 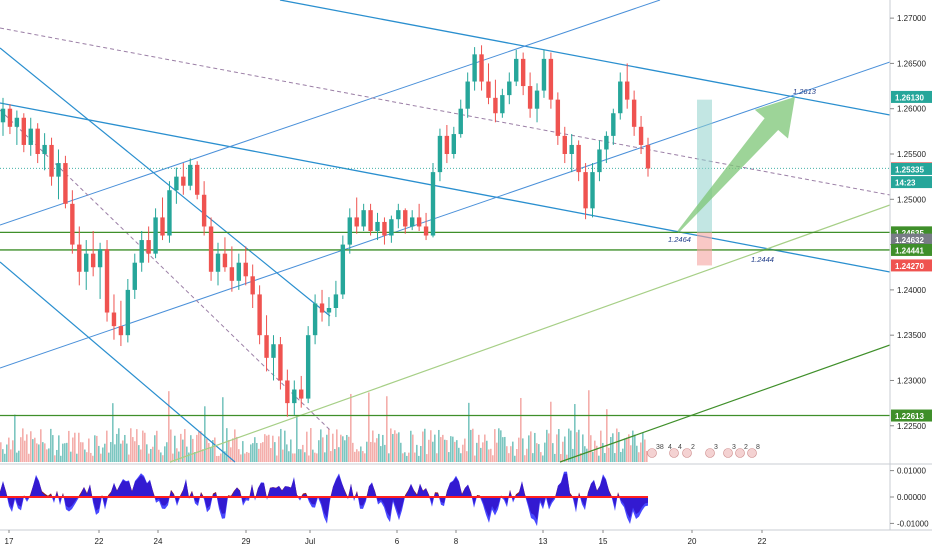 I want to click on oscillator-area-positive, so click(x=324, y=499).